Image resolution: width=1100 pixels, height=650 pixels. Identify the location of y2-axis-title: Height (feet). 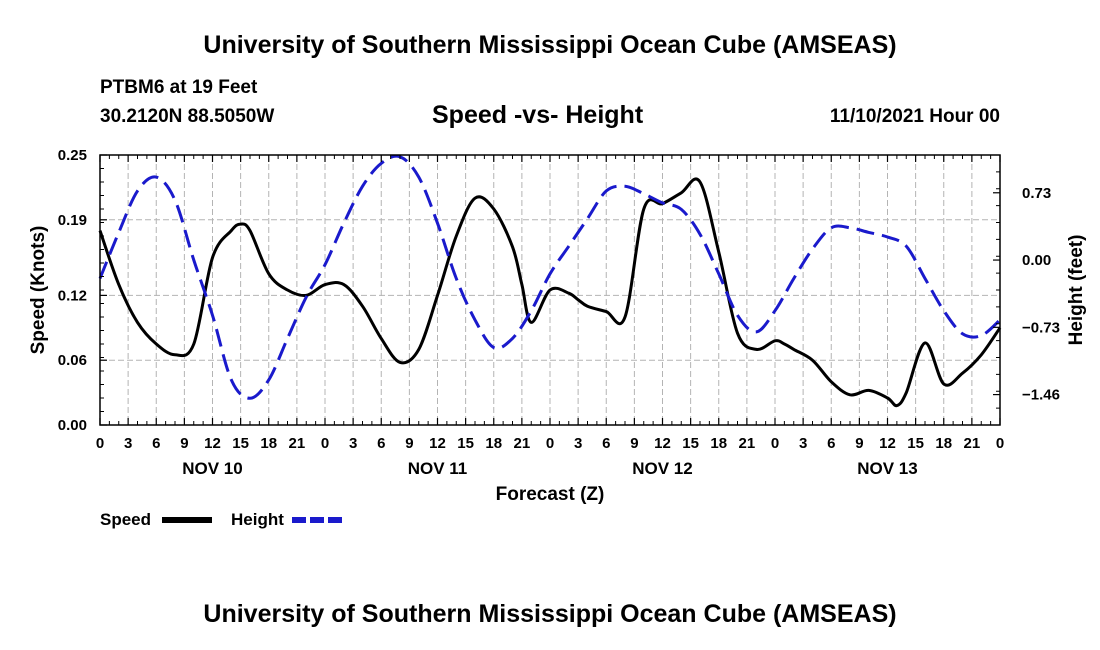
(1076, 290).